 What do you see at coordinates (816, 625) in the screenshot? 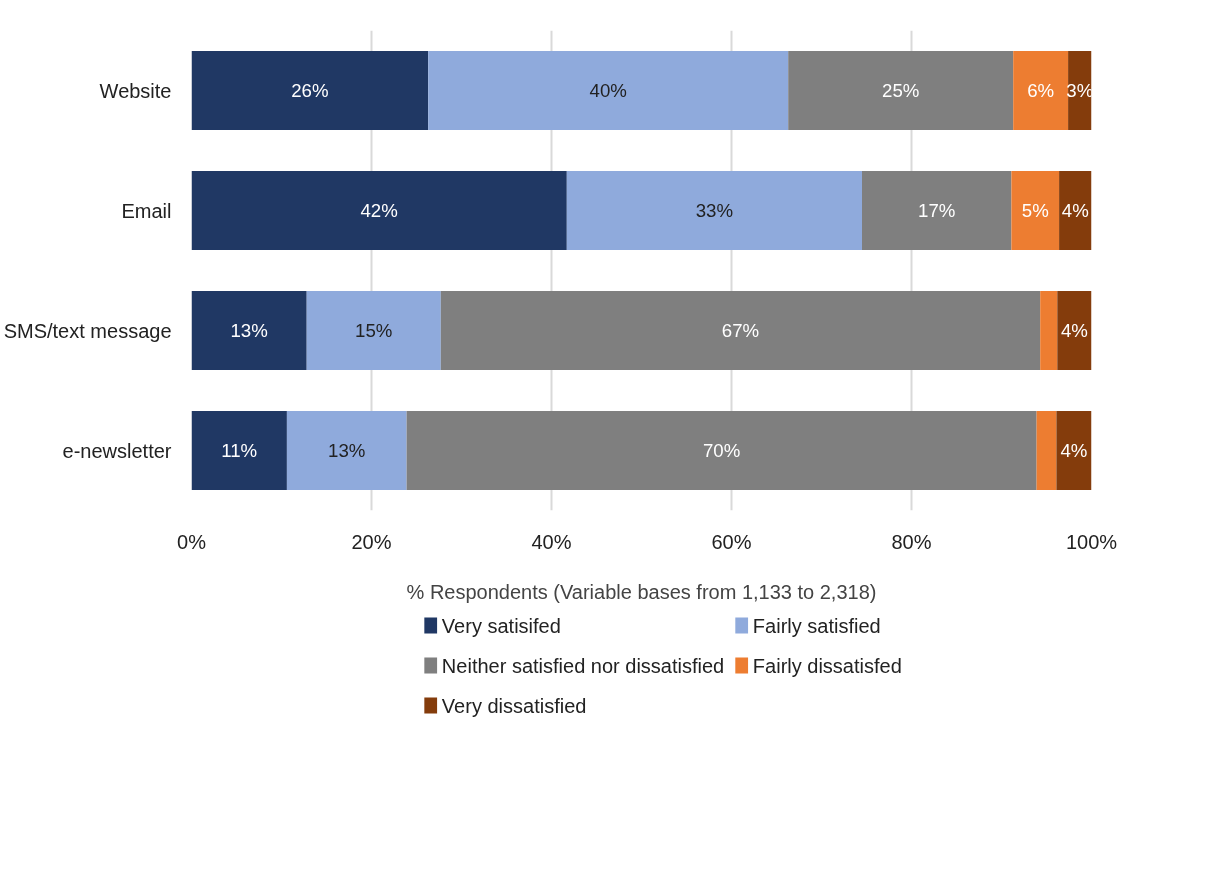
I see `legend-label: Fairly satisfied` at bounding box center [816, 625].